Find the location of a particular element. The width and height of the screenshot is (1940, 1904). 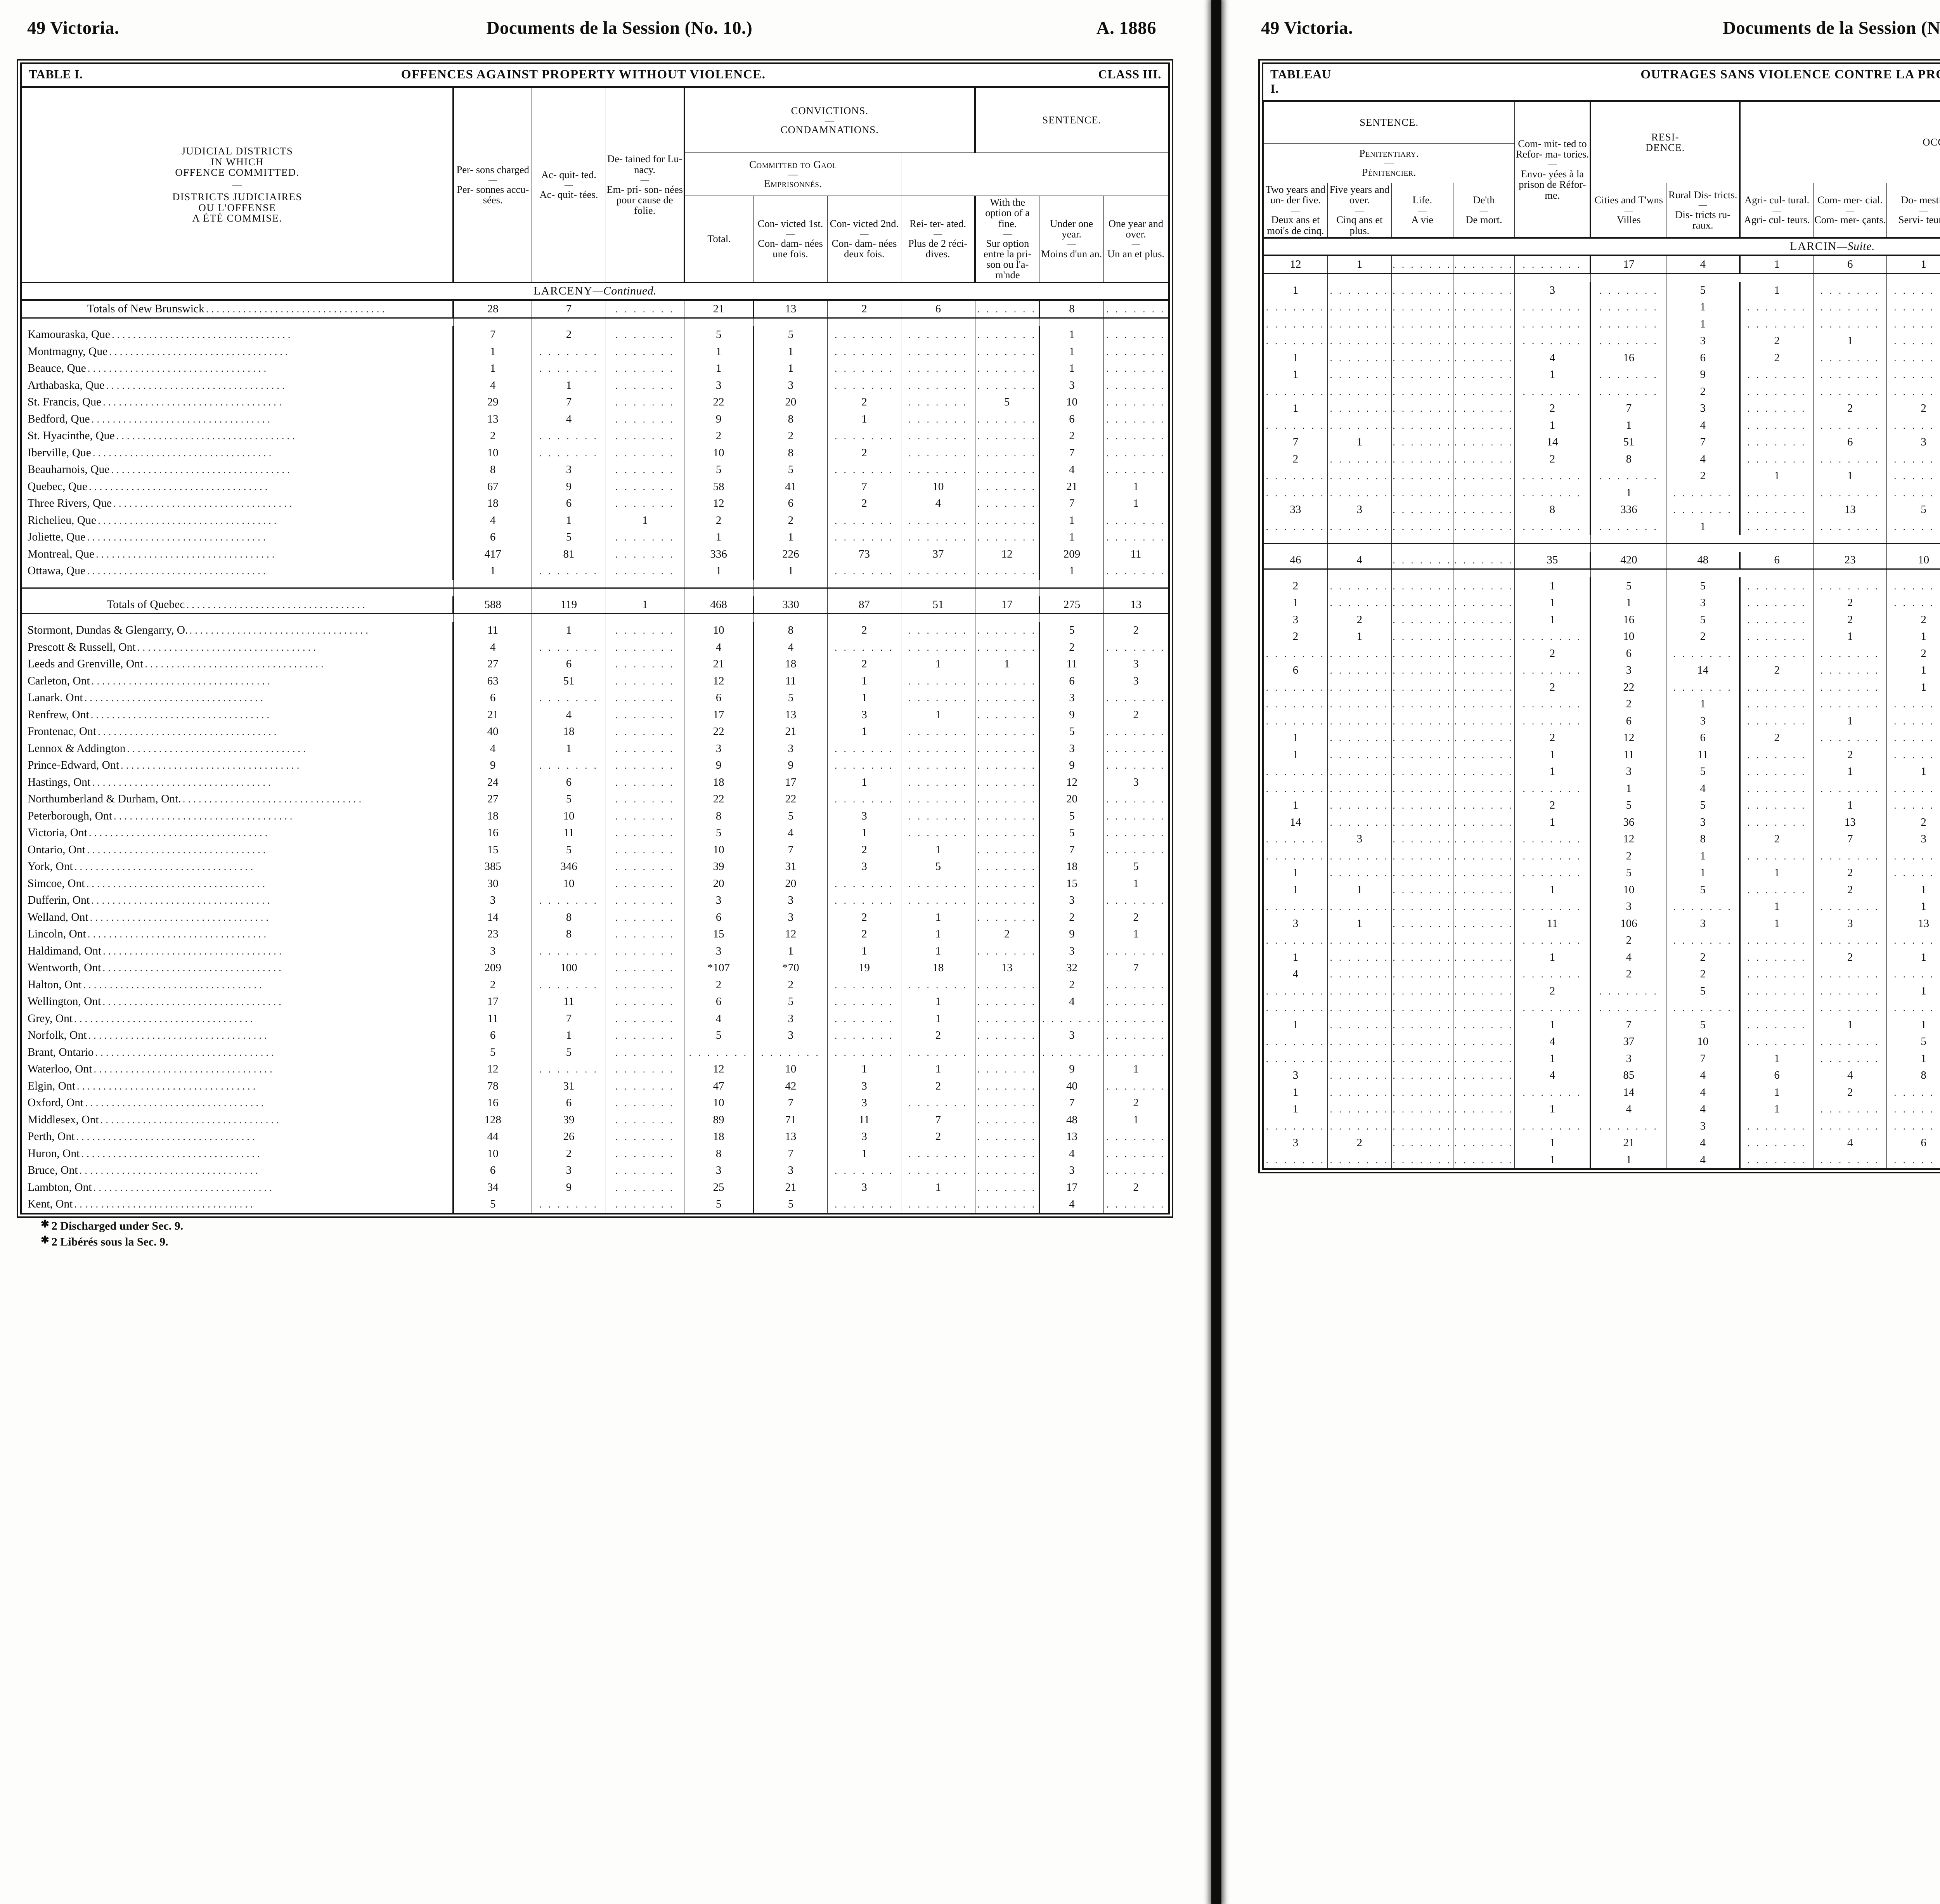

table-cell: 42 is located at coordinates (791, 1087).